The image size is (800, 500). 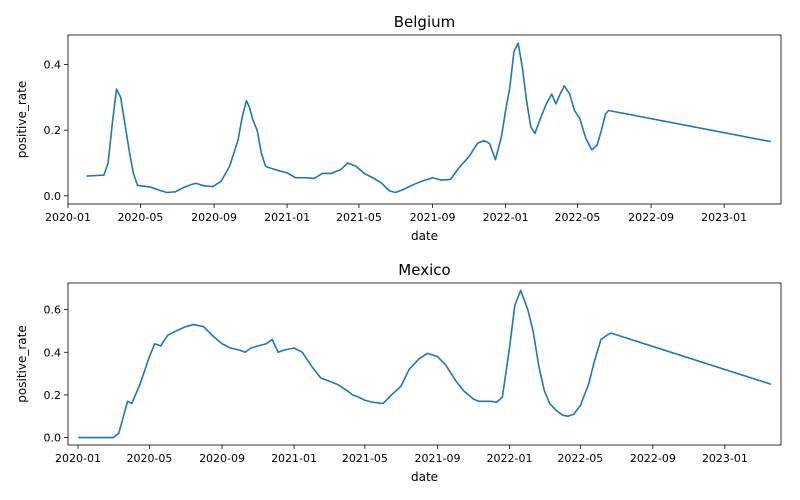 I want to click on y-tick-label: 0.6, so click(x=53, y=310).